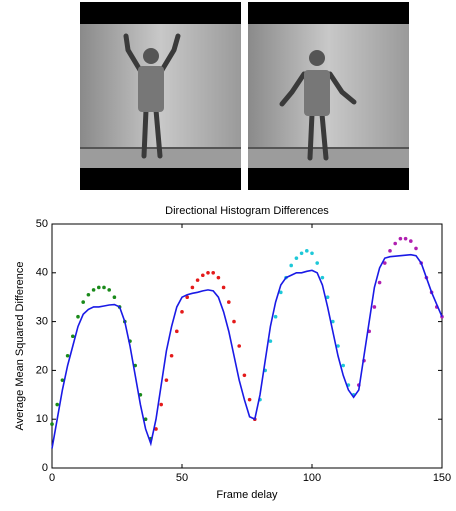 The height and width of the screenshot is (511, 456). What do you see at coordinates (160, 96) in the screenshot?
I see `photo-arms-up` at bounding box center [160, 96].